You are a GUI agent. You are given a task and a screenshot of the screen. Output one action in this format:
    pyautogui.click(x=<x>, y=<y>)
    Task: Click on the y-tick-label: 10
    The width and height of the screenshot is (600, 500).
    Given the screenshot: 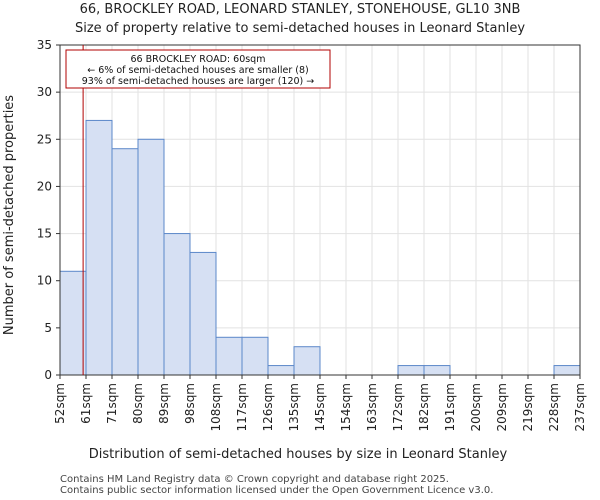 What is the action you would take?
    pyautogui.click(x=44, y=281)
    